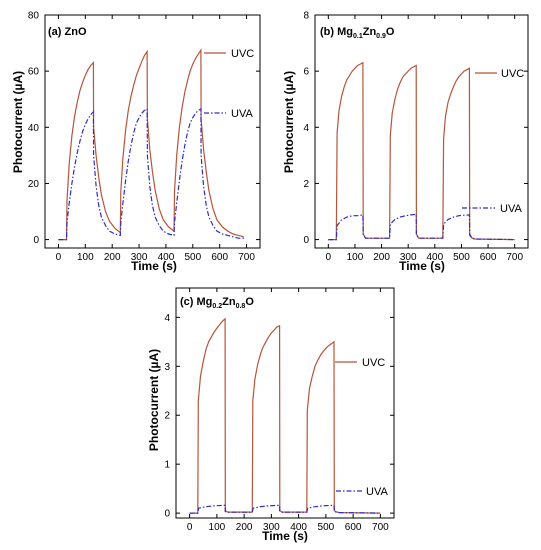  What do you see at coordinates (167, 465) in the screenshot?
I see `y-tick-label: 1` at bounding box center [167, 465].